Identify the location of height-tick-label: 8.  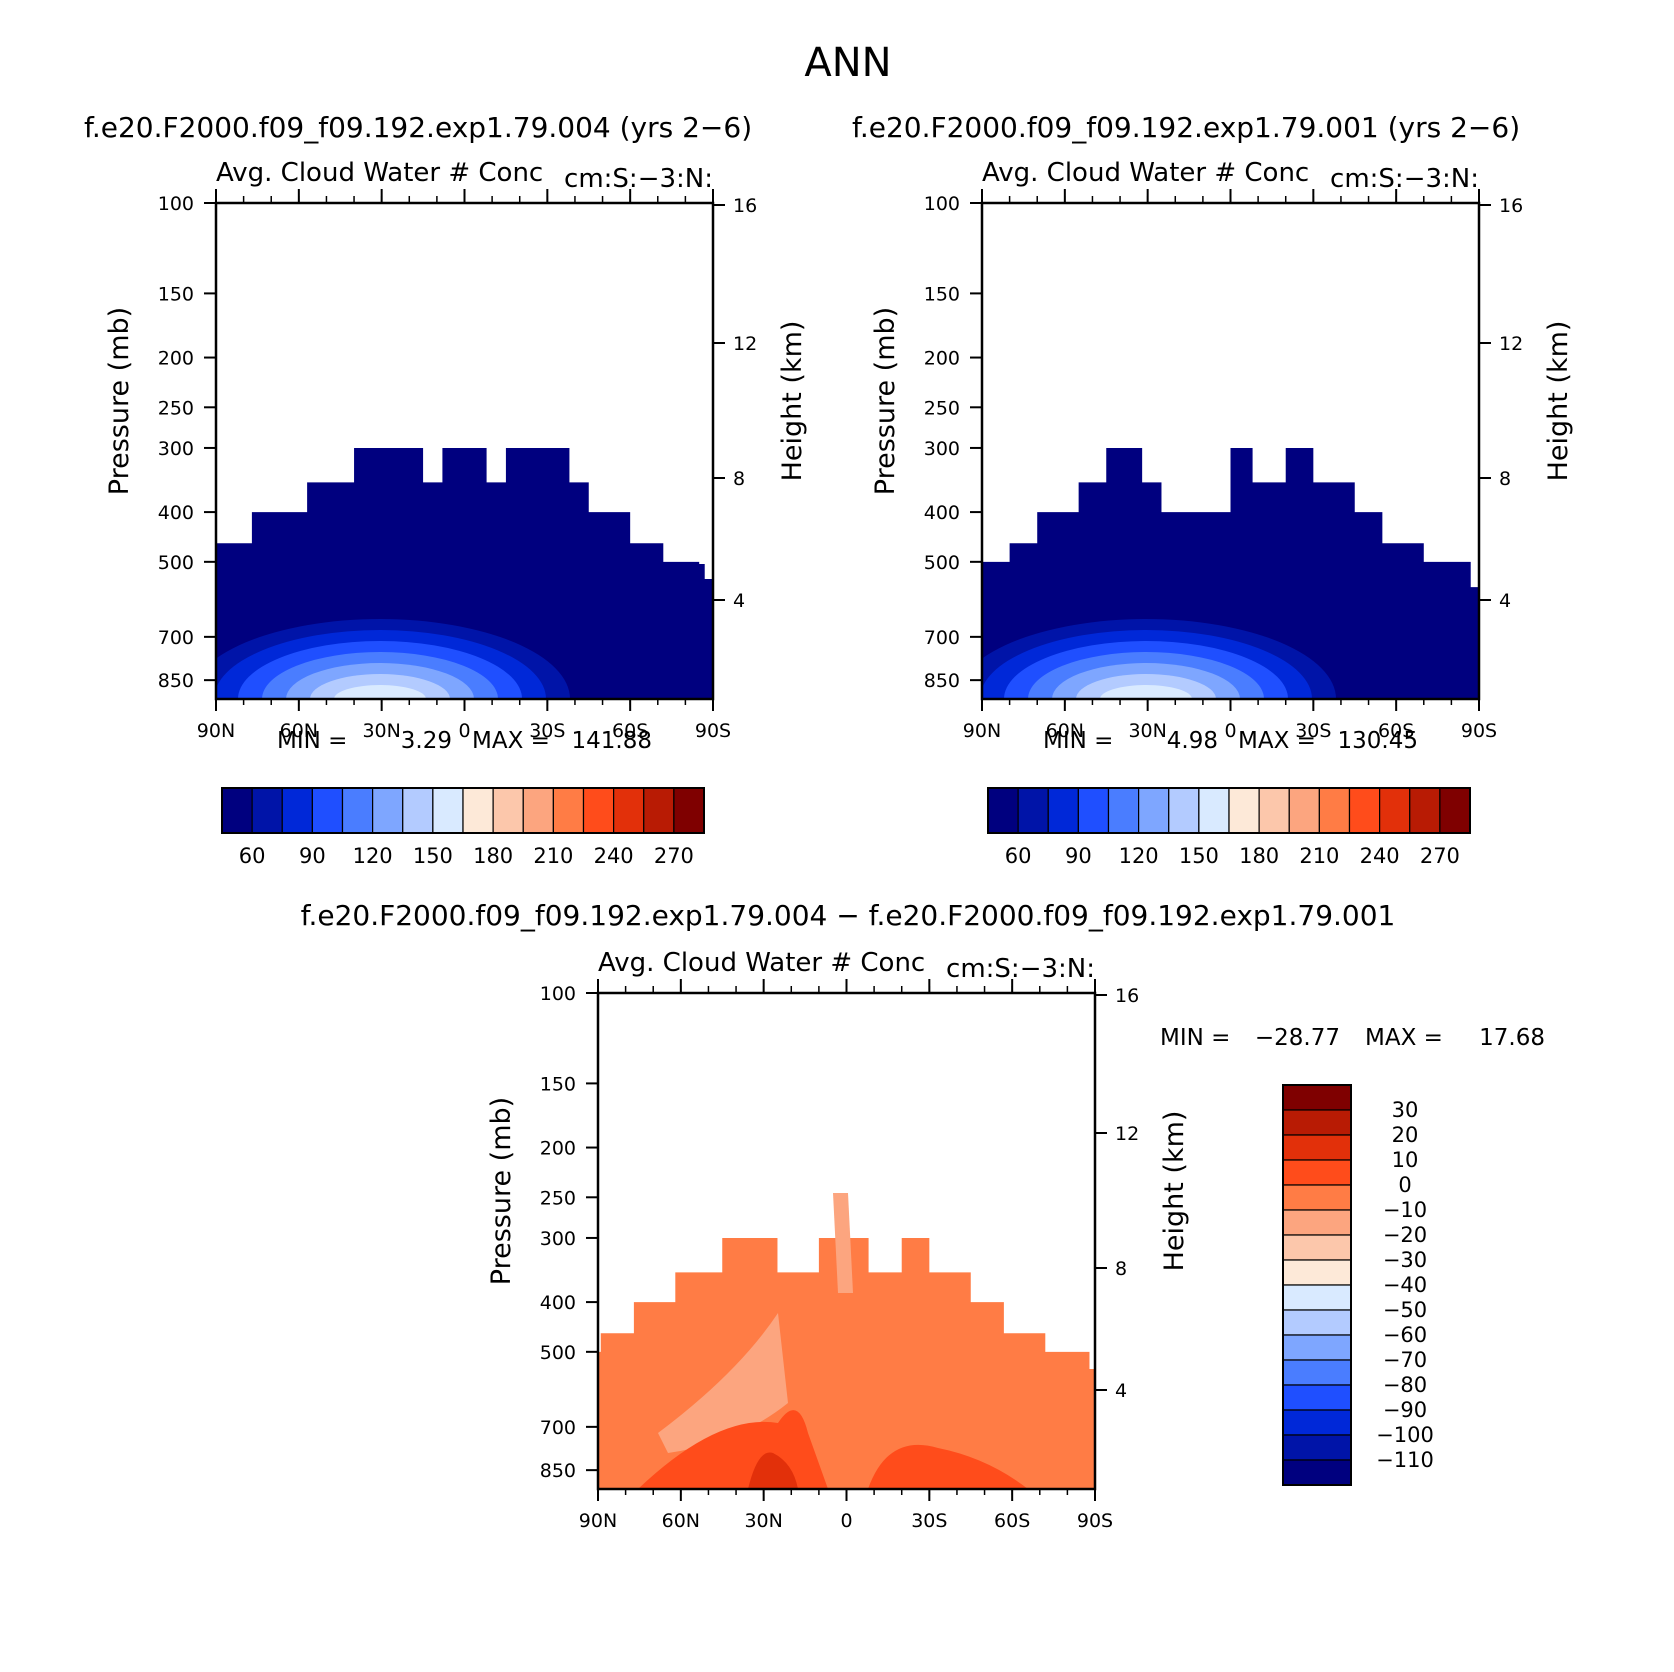
(1505, 479).